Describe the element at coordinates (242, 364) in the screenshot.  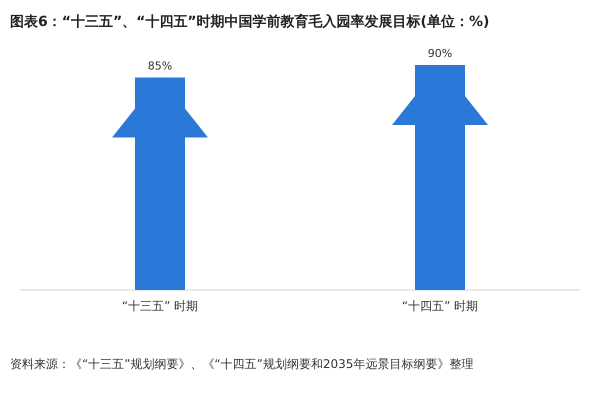
I see `text: 资料来源：《“十三五”规划纲要》、《“十四五”规划纲要和2035年远景目标纲要》整理` at that location.